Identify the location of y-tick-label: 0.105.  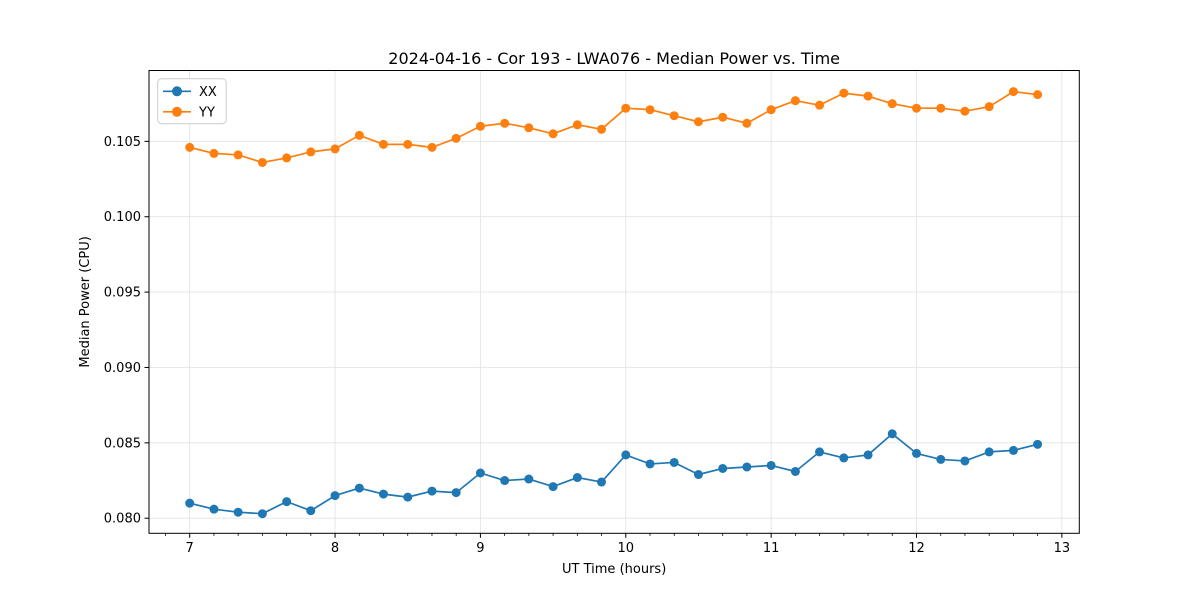
(122, 142).